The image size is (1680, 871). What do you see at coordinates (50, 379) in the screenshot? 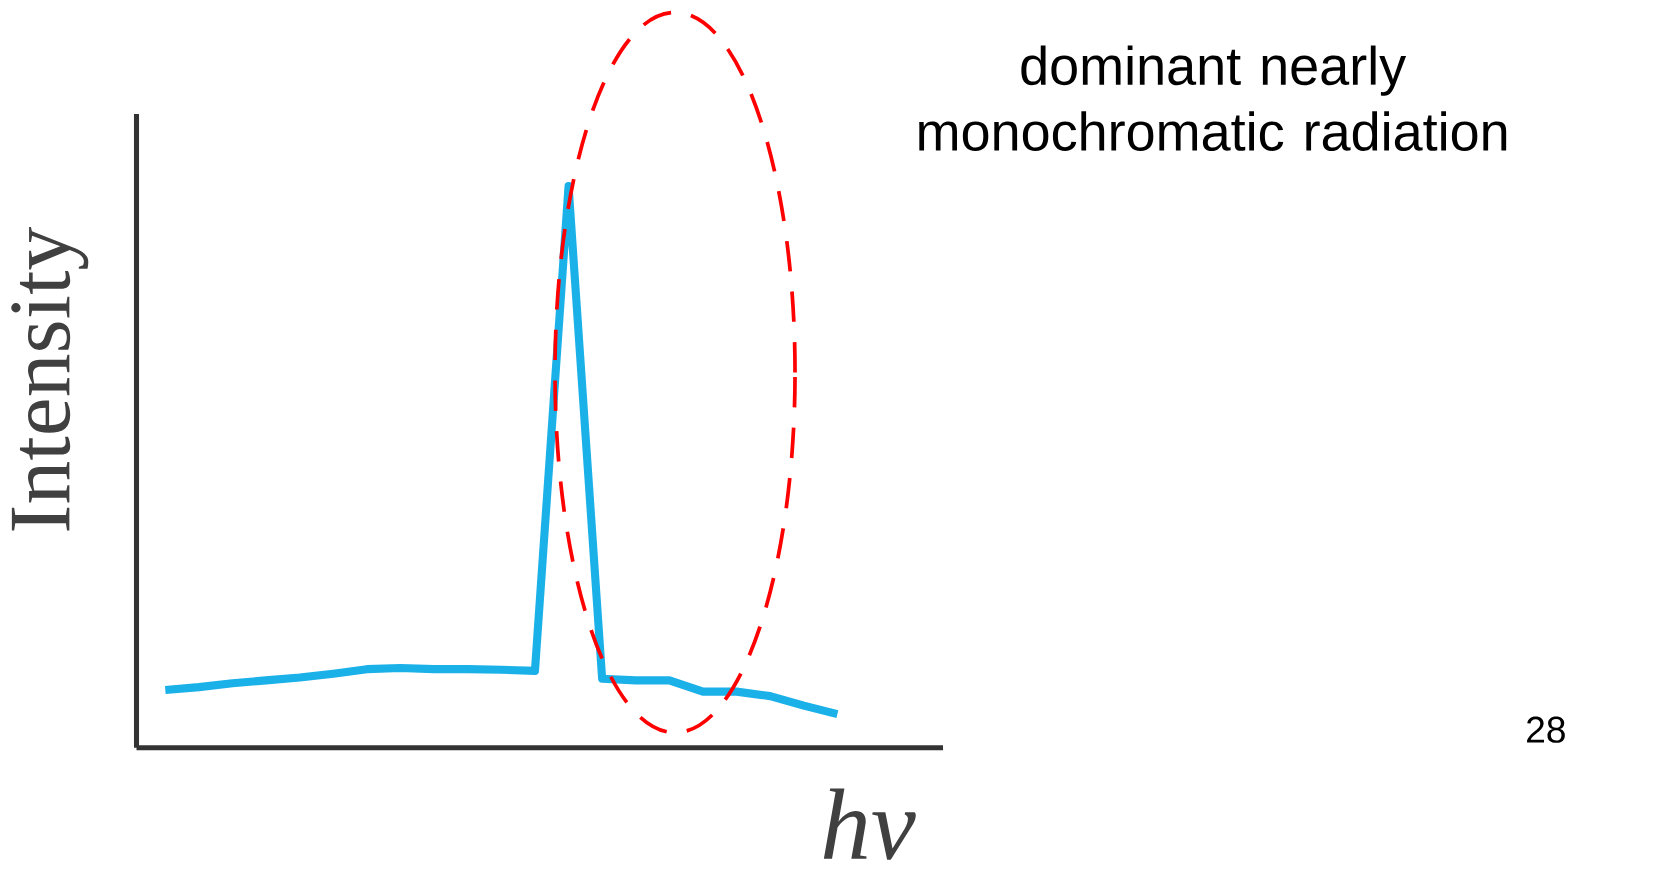
I see `y-axis-title: Intensity` at bounding box center [50, 379].